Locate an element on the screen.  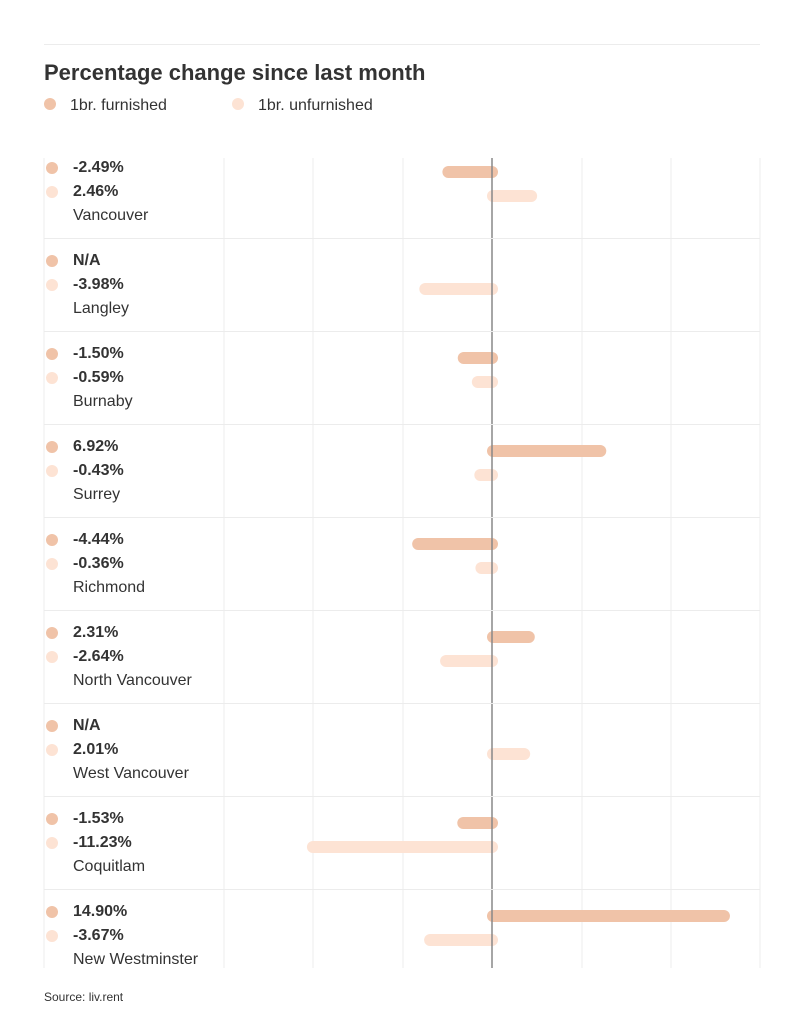
chart-row-west-vancouver: N/A 2.01% West Vancouver is located at coordinates (402, 762).